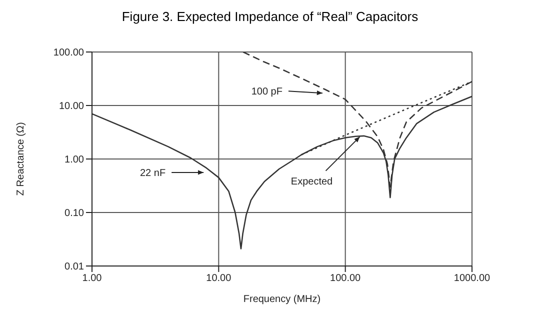  Describe the element at coordinates (266, 92) in the screenshot. I see `annotation: 100 pF` at that location.